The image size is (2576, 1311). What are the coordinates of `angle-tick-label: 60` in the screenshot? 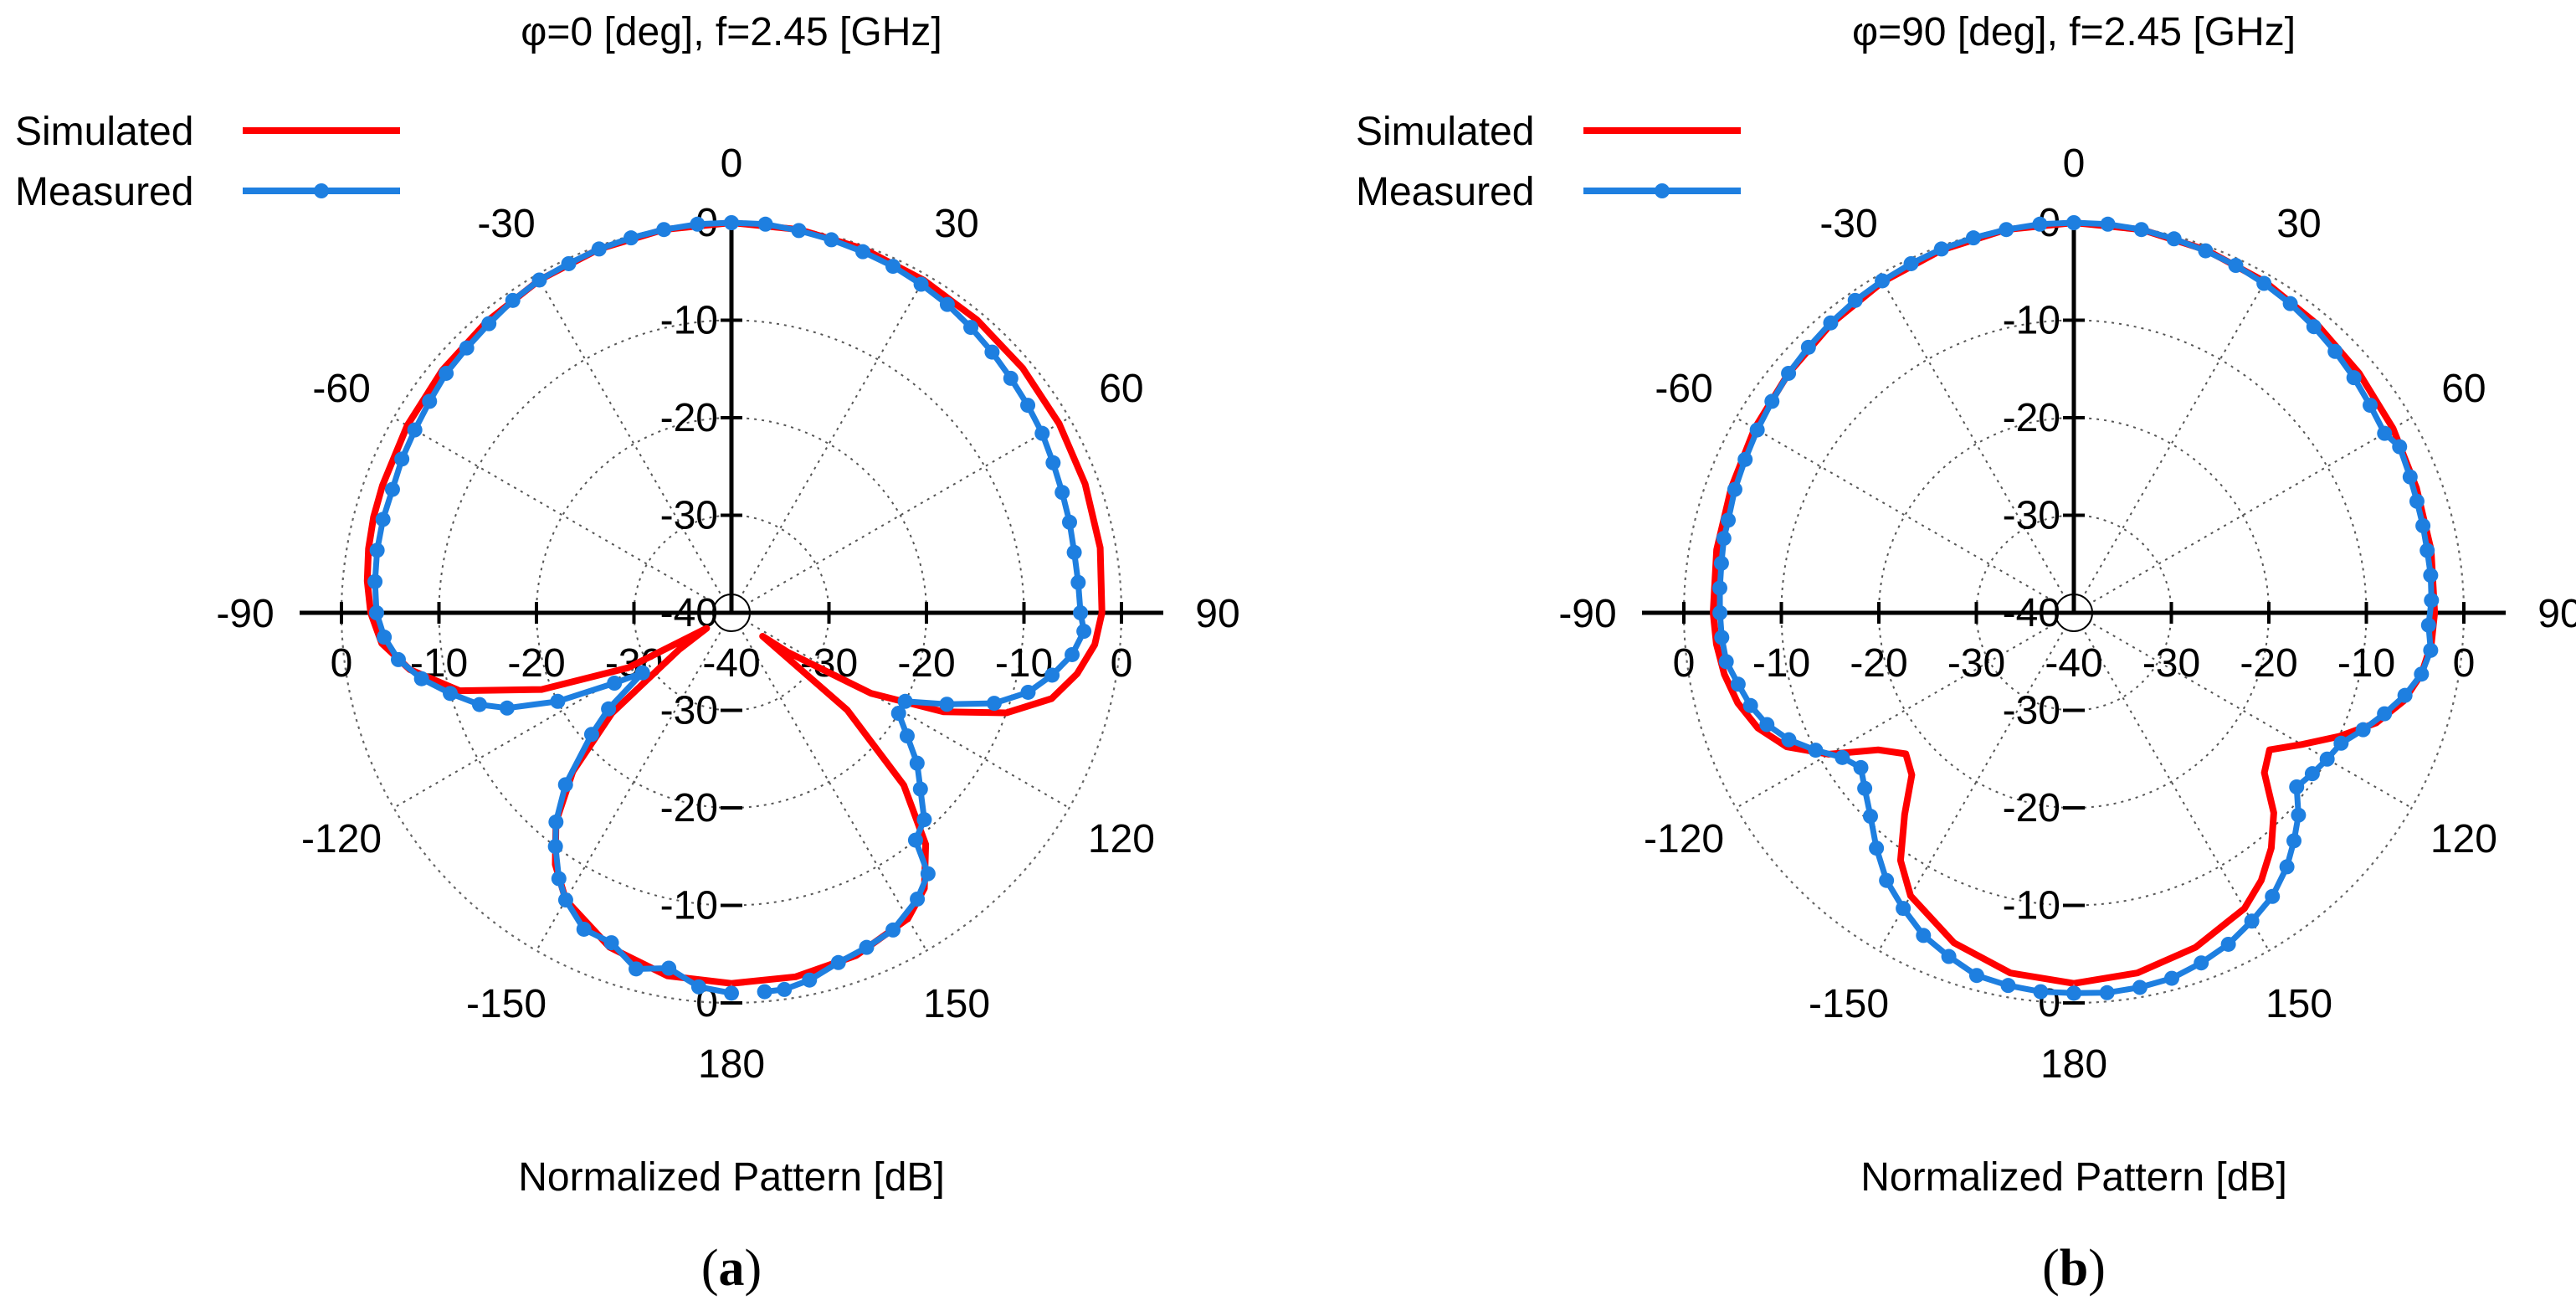 It's located at (1121, 389).